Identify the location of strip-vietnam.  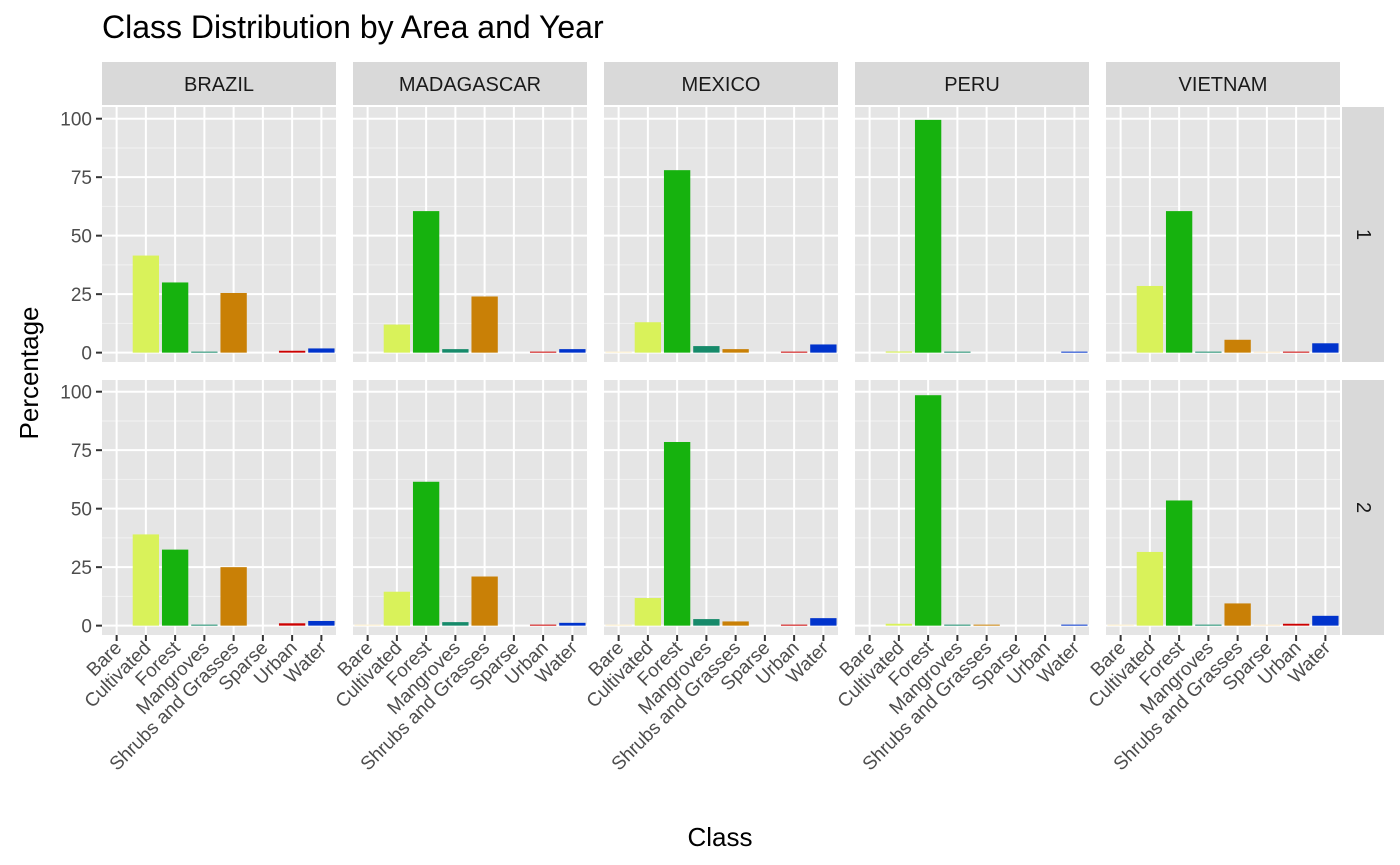
(1223, 83).